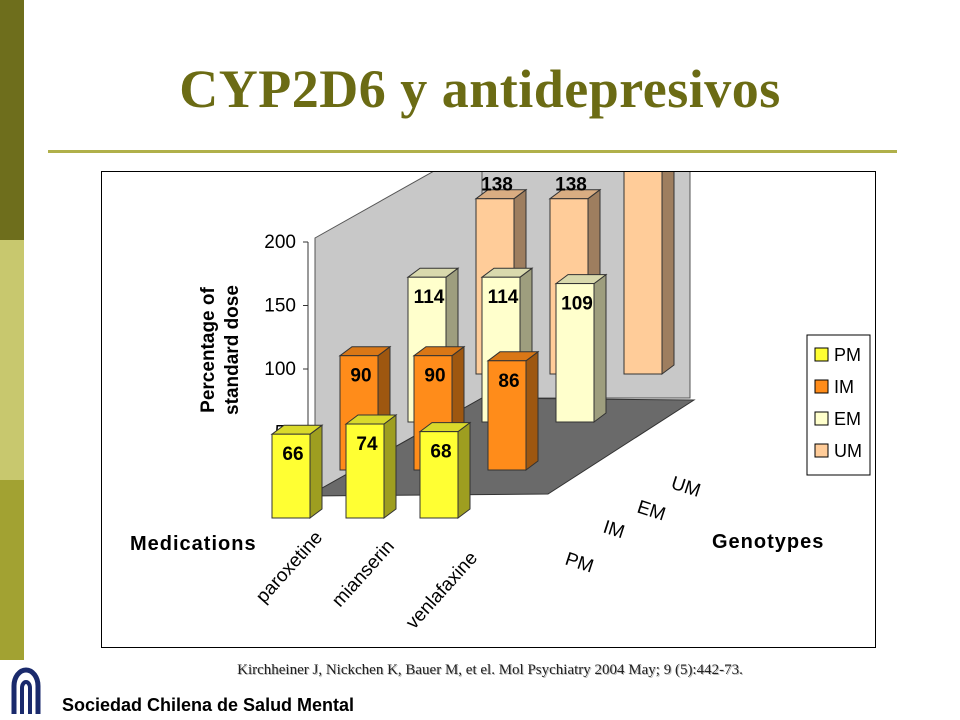 The image size is (960, 720). What do you see at coordinates (577, 304) in the screenshot?
I see `data-label: 109` at bounding box center [577, 304].